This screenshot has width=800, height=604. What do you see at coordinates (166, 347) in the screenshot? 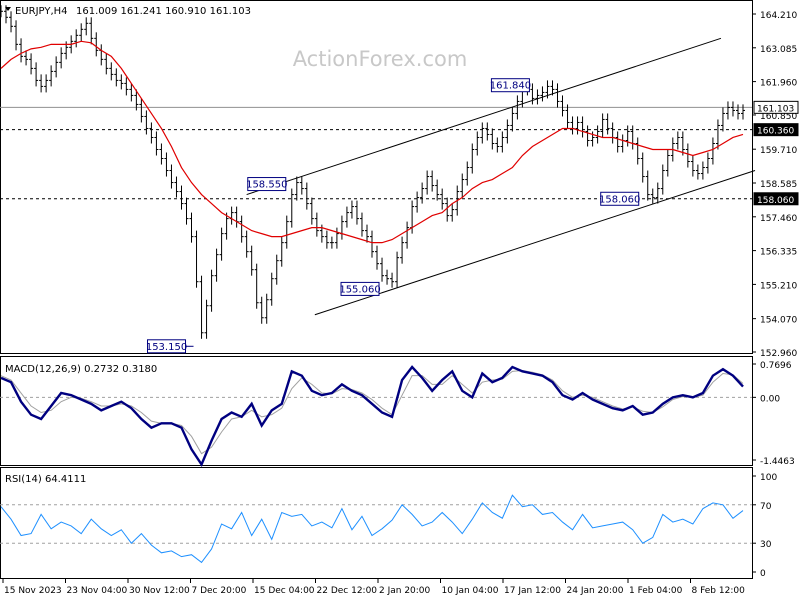
I see `annotation-text: 153.150` at bounding box center [166, 347].